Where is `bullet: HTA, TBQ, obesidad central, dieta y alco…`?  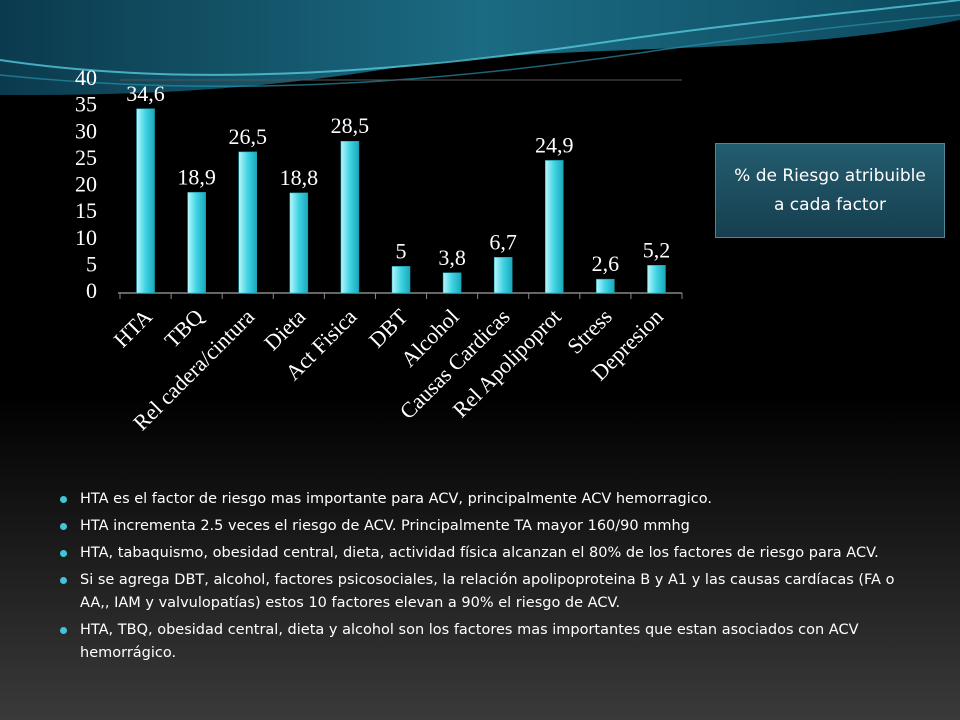
bullet: HTA, TBQ, obesidad central, dieta y alco… is located at coordinates (483, 642).